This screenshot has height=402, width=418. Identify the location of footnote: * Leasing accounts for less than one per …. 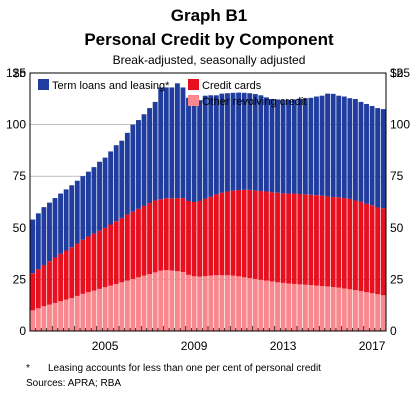
(173, 368).